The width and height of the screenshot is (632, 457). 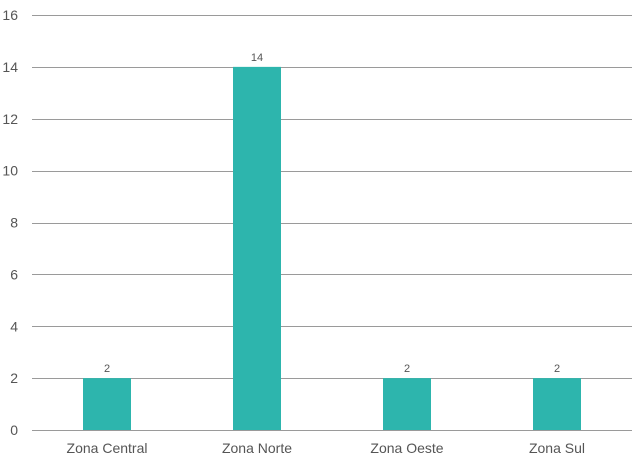 I want to click on x-category-label: Zona Oeste, so click(x=406, y=448).